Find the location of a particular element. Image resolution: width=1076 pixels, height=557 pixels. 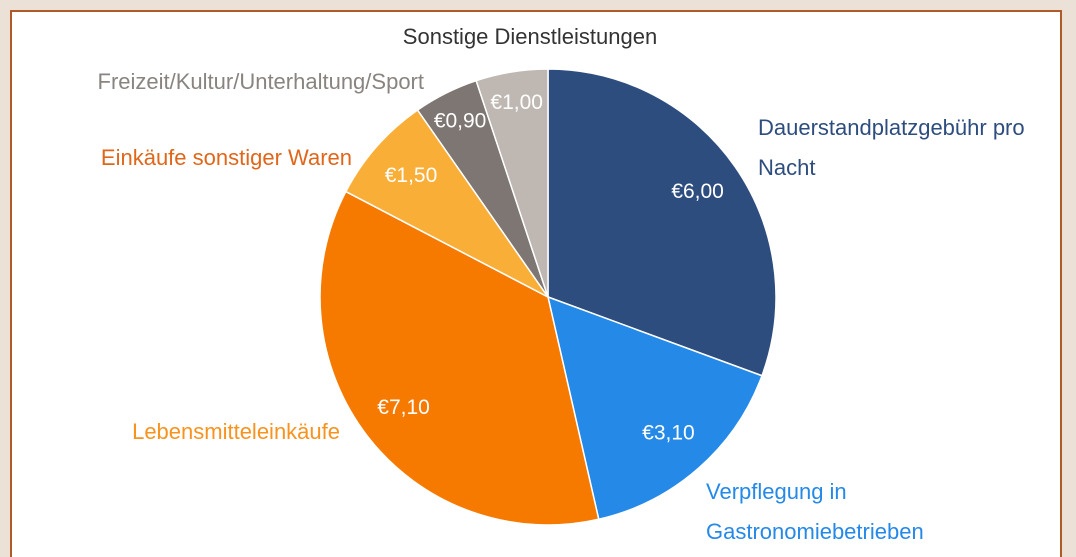

category-label: Sonstige Dienstleistungen is located at coordinates (530, 36).